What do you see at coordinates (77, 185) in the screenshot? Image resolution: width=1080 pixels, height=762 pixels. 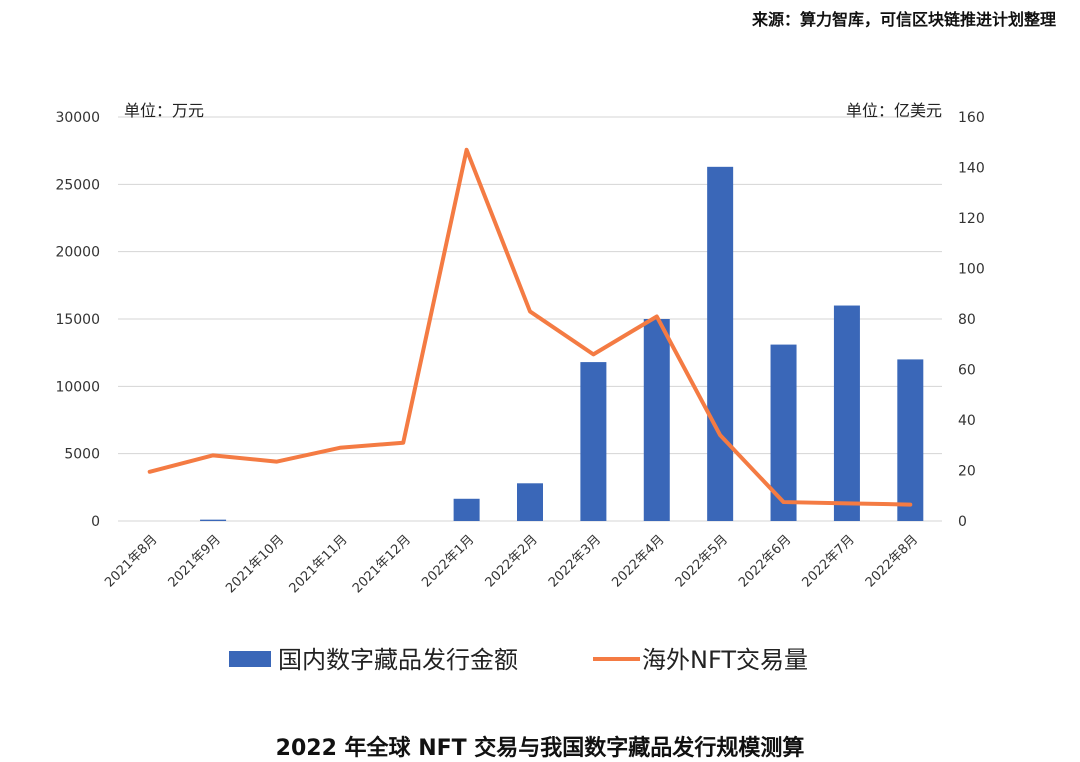 I see `left-tick-label: 25000` at bounding box center [77, 185].